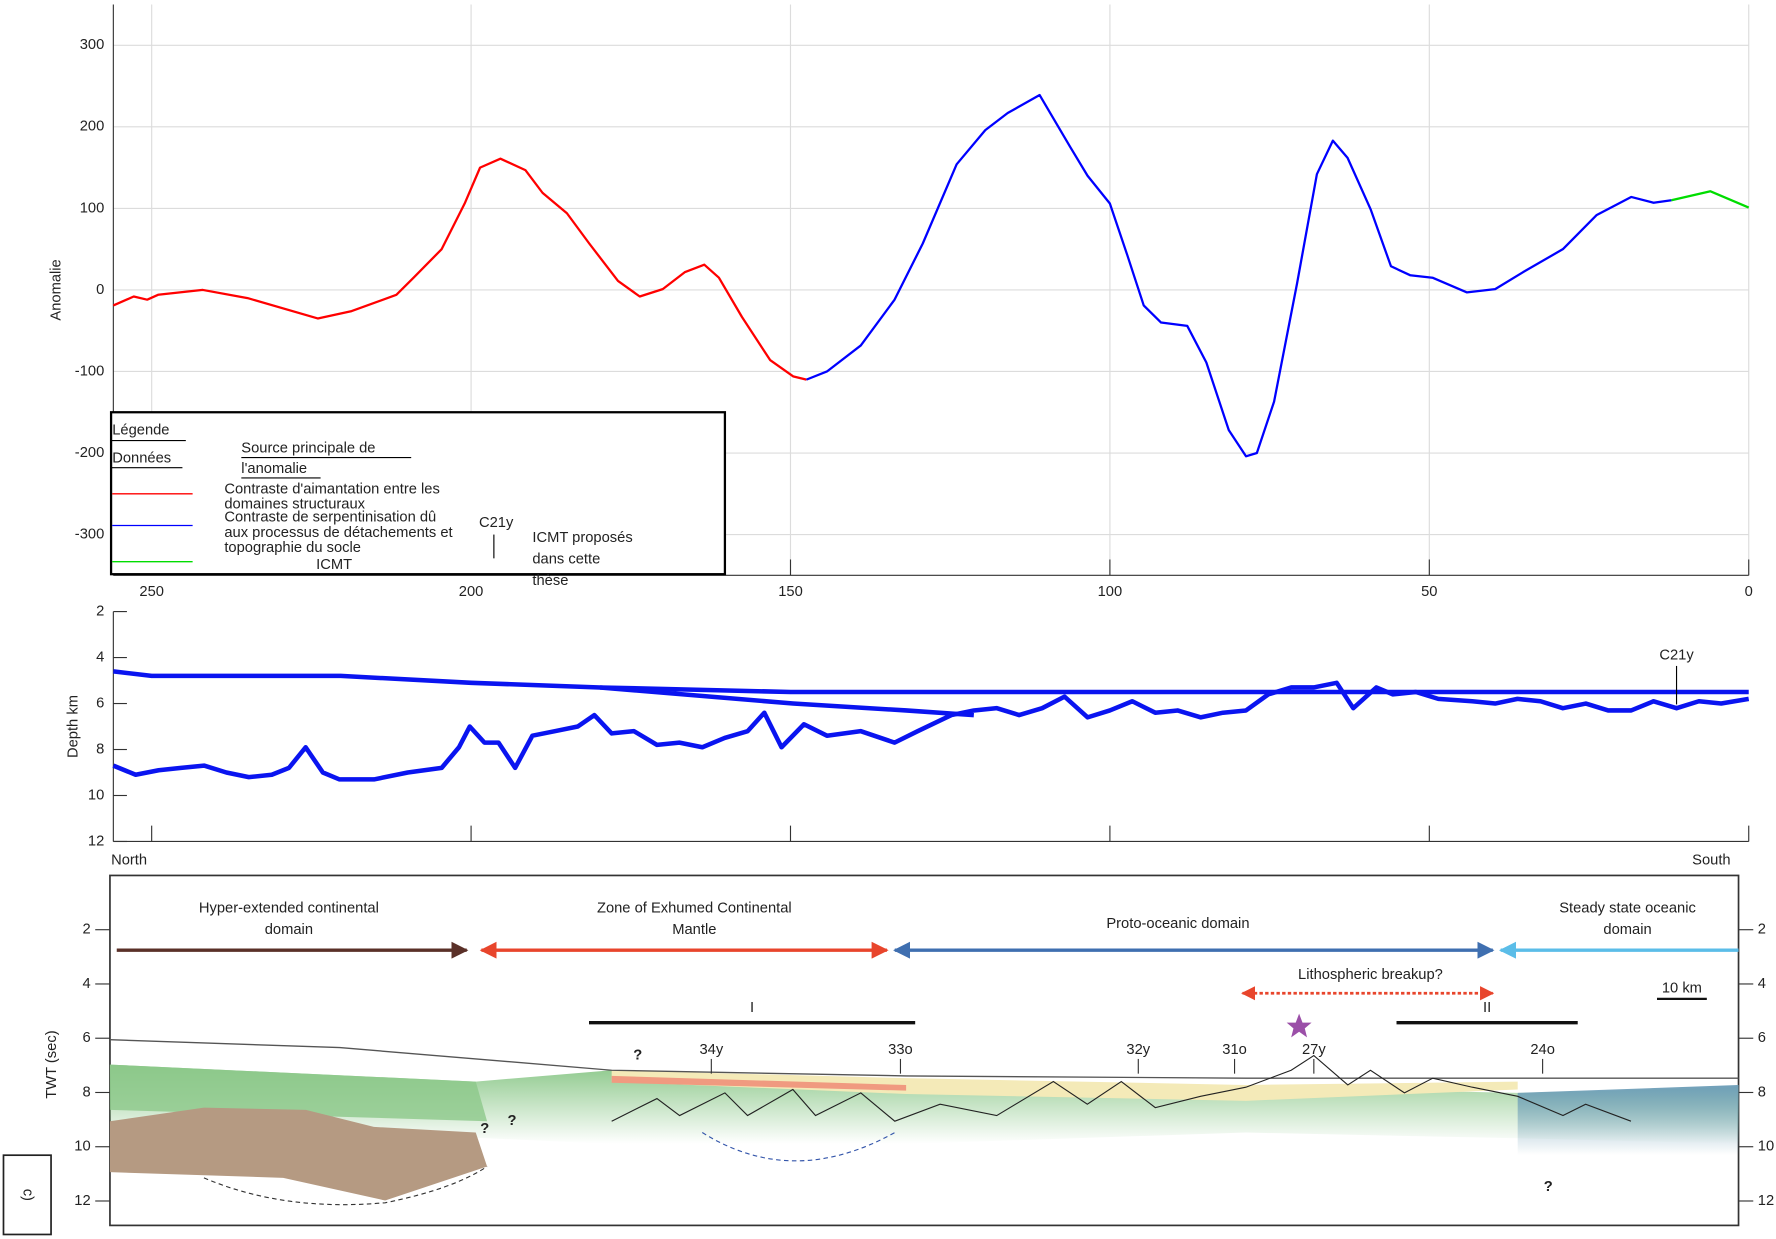 The image size is (1776, 1239). Describe the element at coordinates (1762, 930) in the screenshot. I see `y-tick-label-right: 2` at that location.